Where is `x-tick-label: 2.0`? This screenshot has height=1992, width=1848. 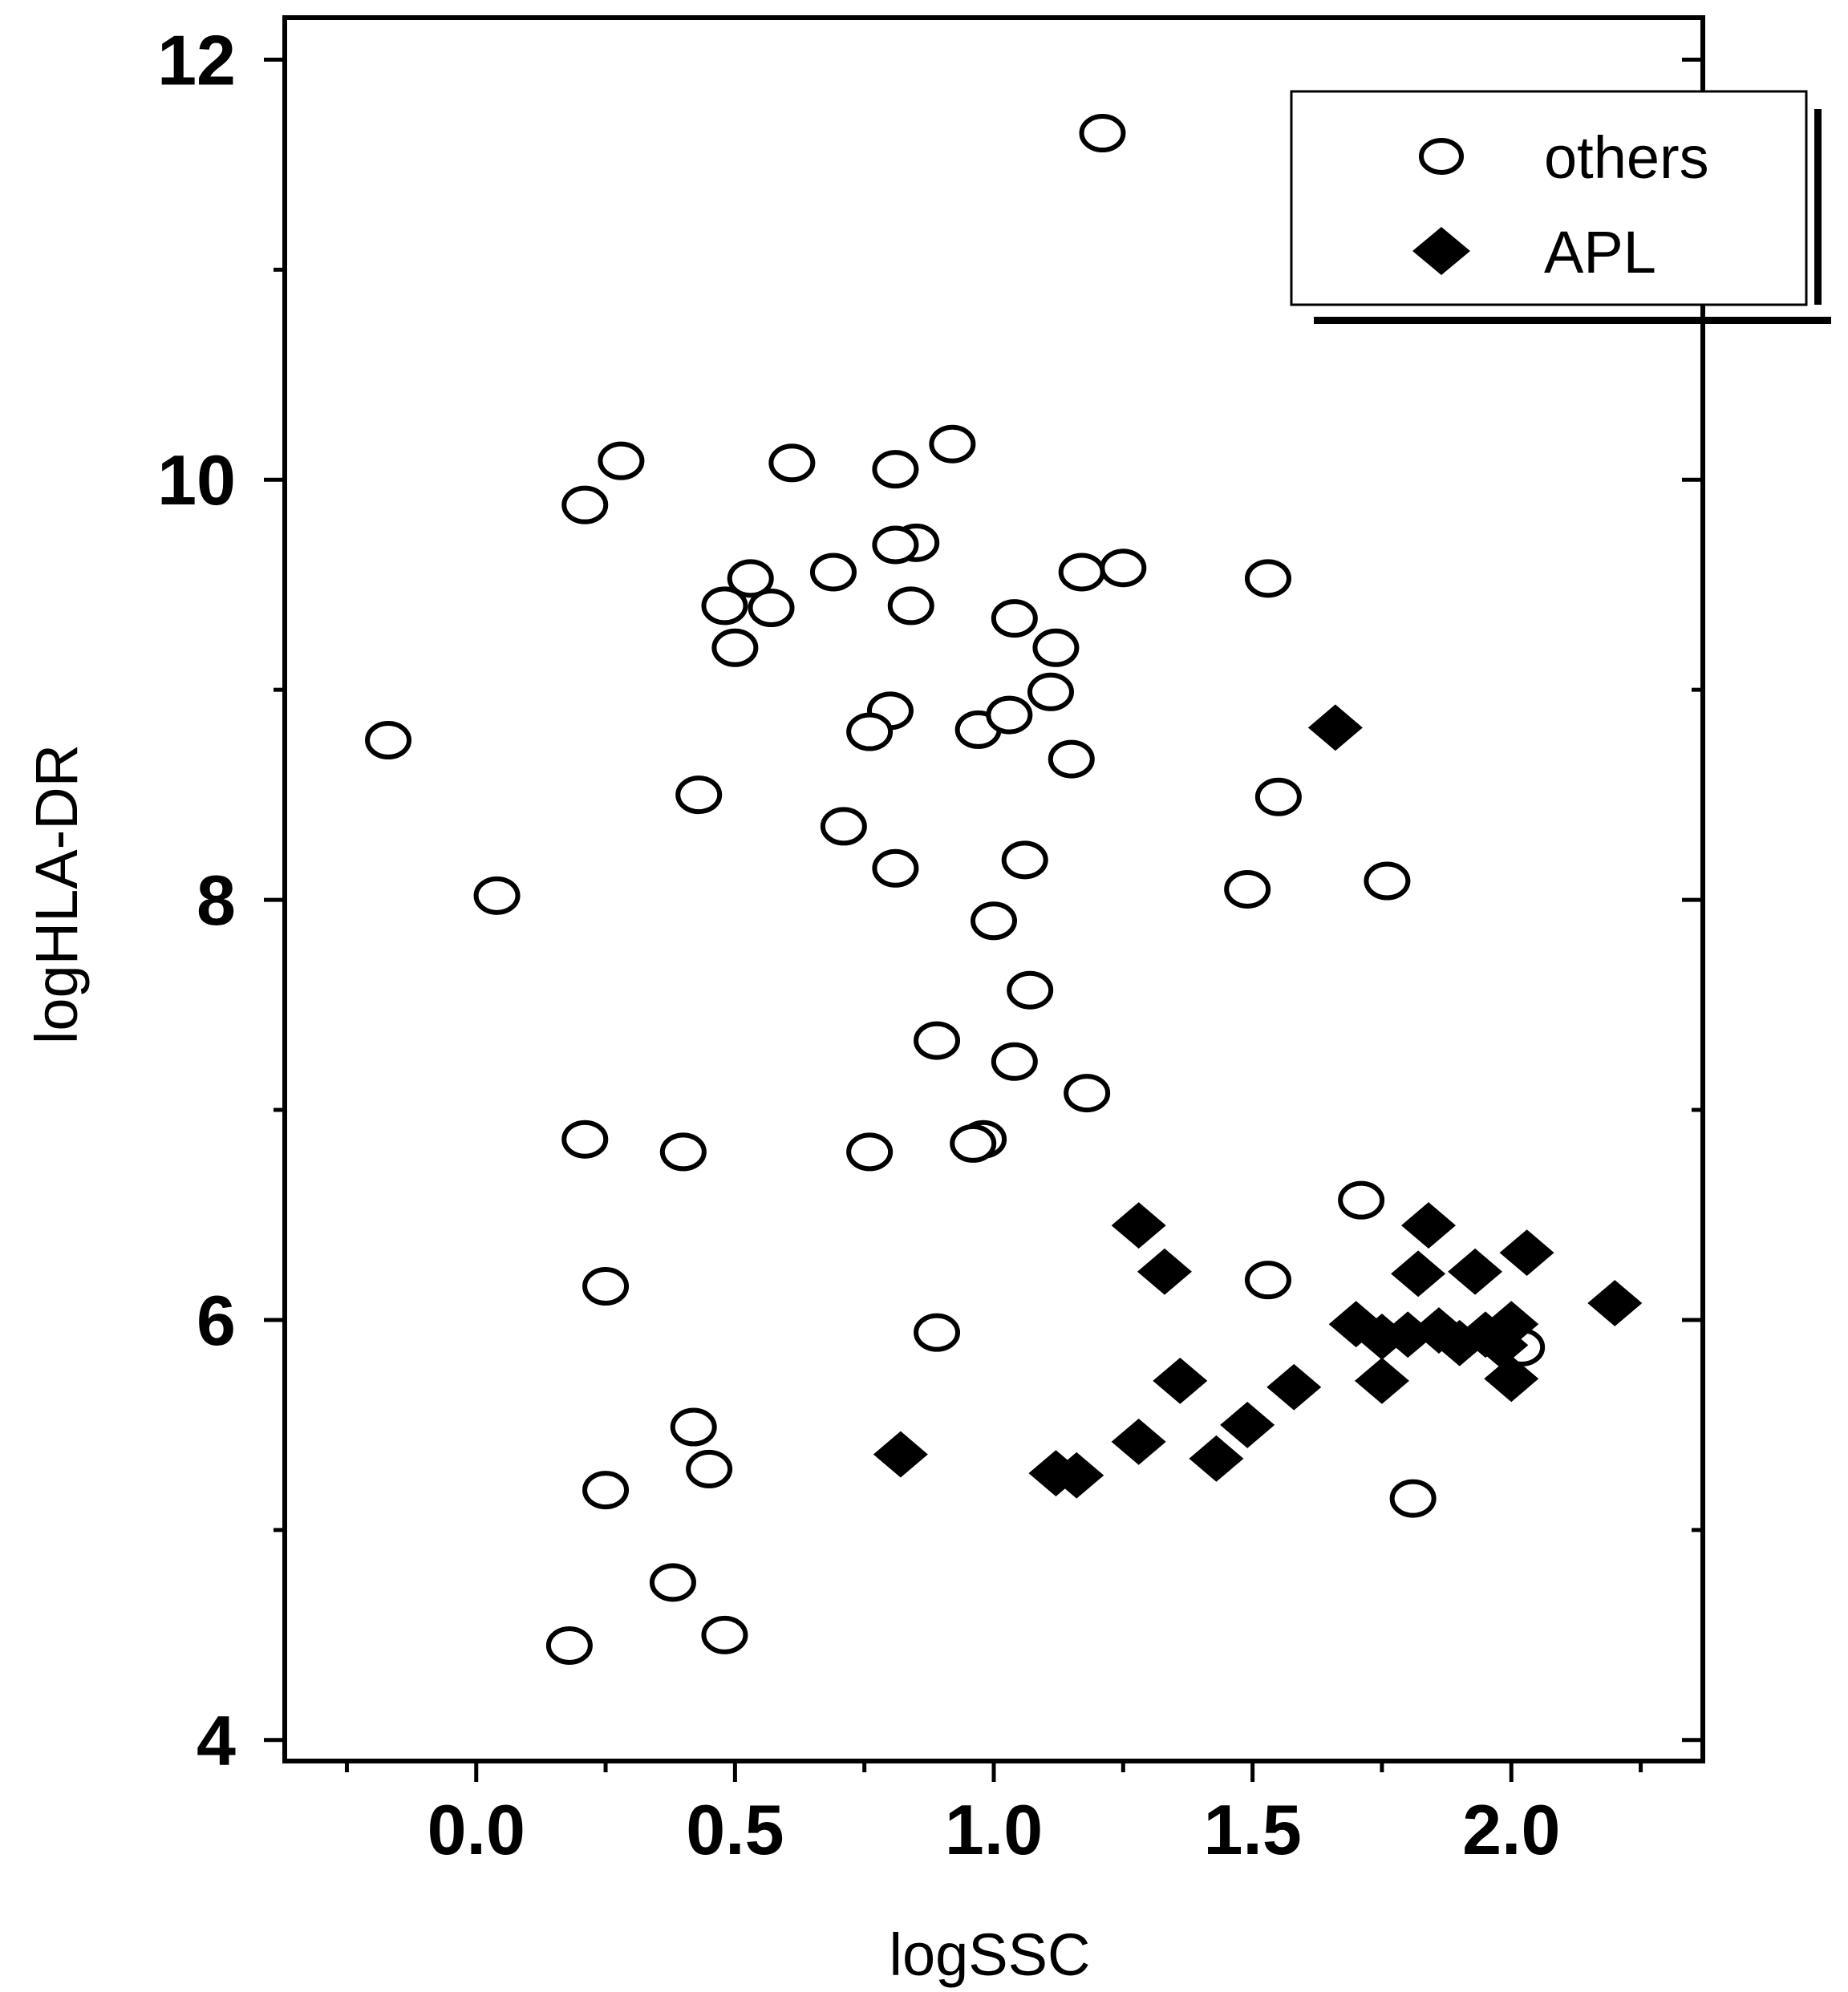
x-tick-label: 2.0 is located at coordinates (1511, 1829).